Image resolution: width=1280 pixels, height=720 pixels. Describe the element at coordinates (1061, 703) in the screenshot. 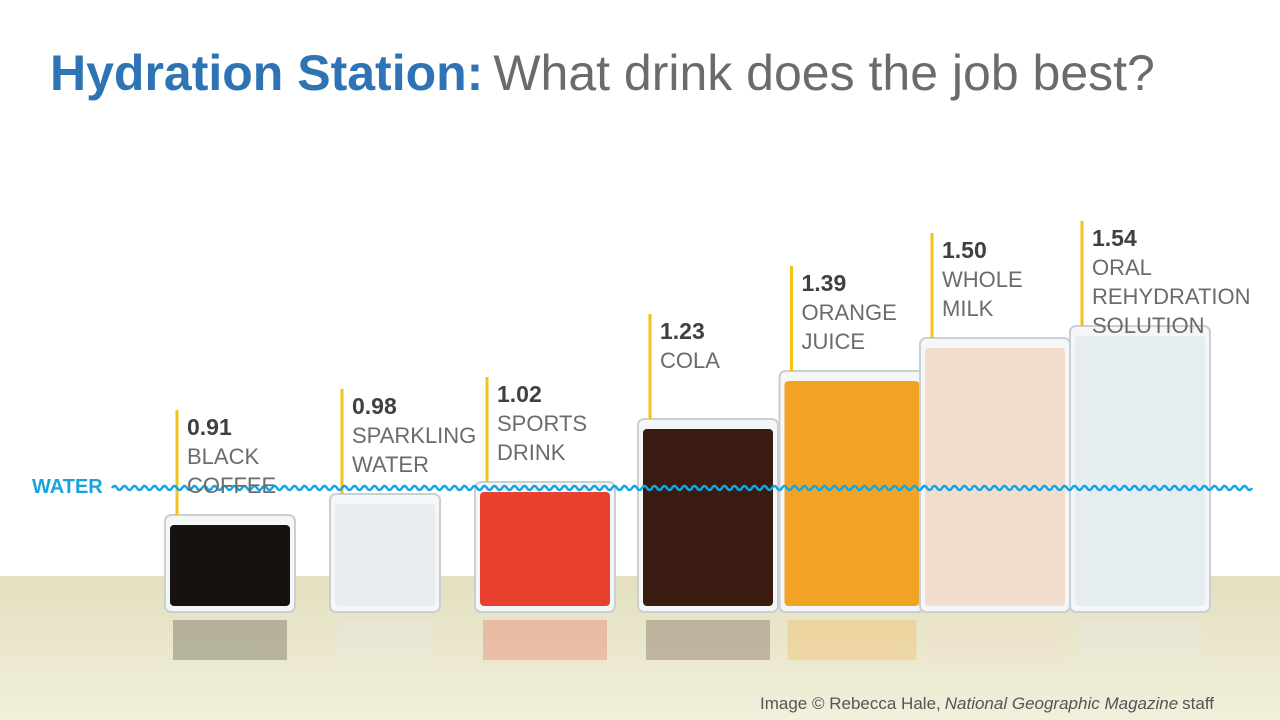

I see `credit-magazine: National Geographic Magazine` at that location.